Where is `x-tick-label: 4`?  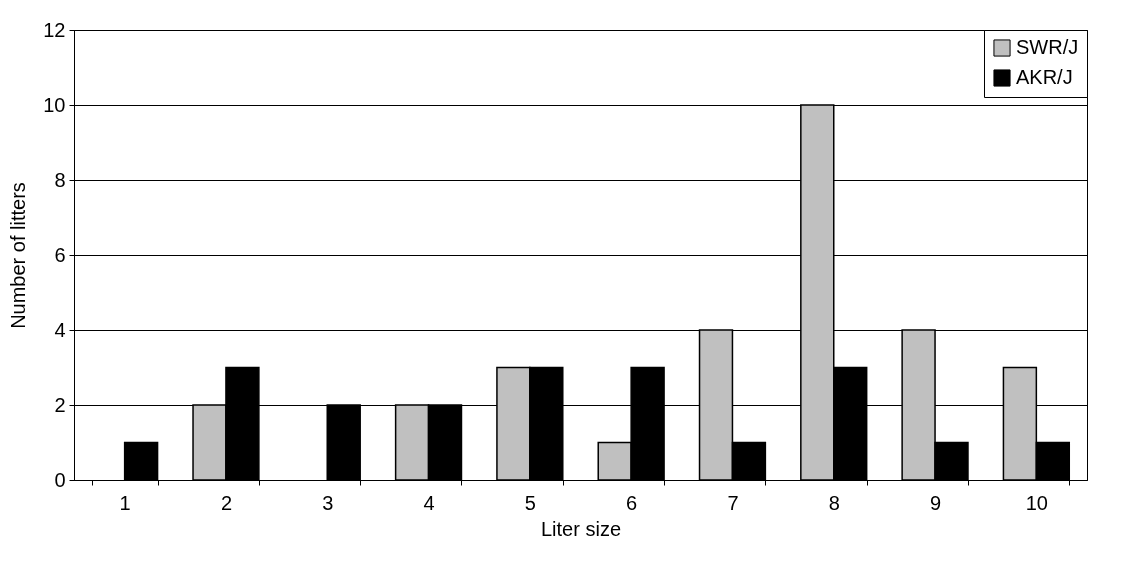
x-tick-label: 4 is located at coordinates (429, 502).